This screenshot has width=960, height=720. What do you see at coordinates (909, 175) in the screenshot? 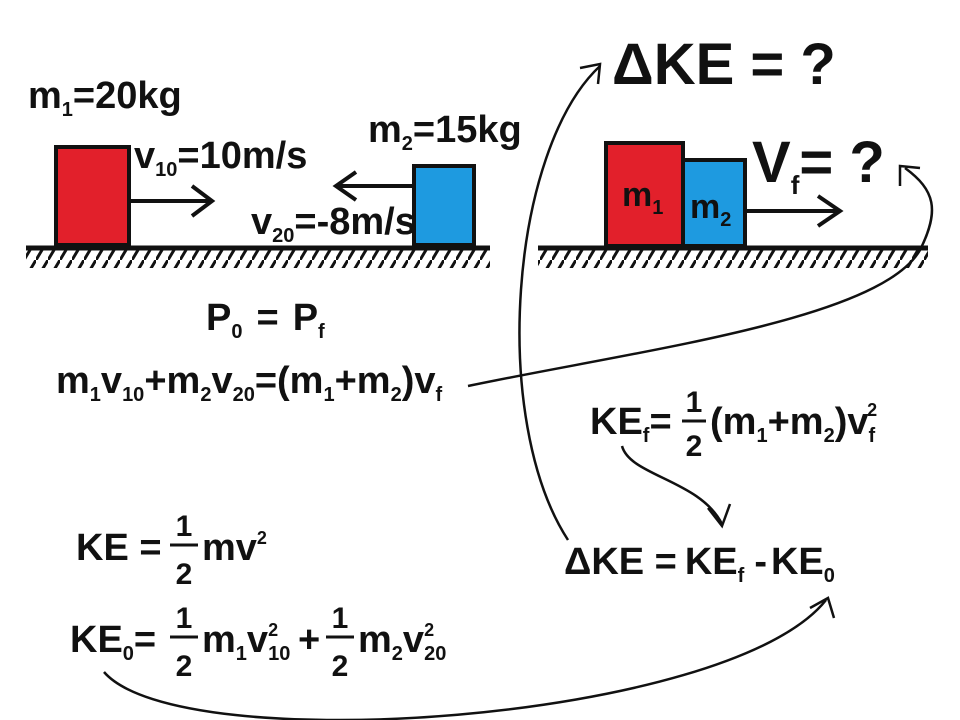
I see `arrow-to-vf-head` at bounding box center [909, 175].